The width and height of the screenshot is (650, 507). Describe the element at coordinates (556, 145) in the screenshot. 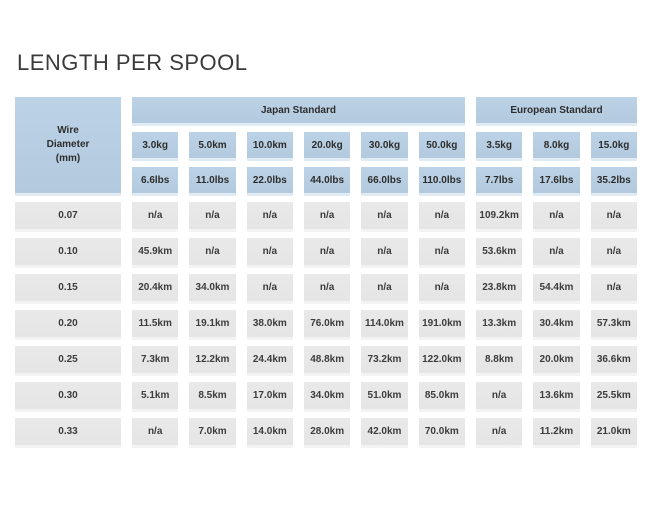

I see `kg-header-cell: 8.0kg` at that location.